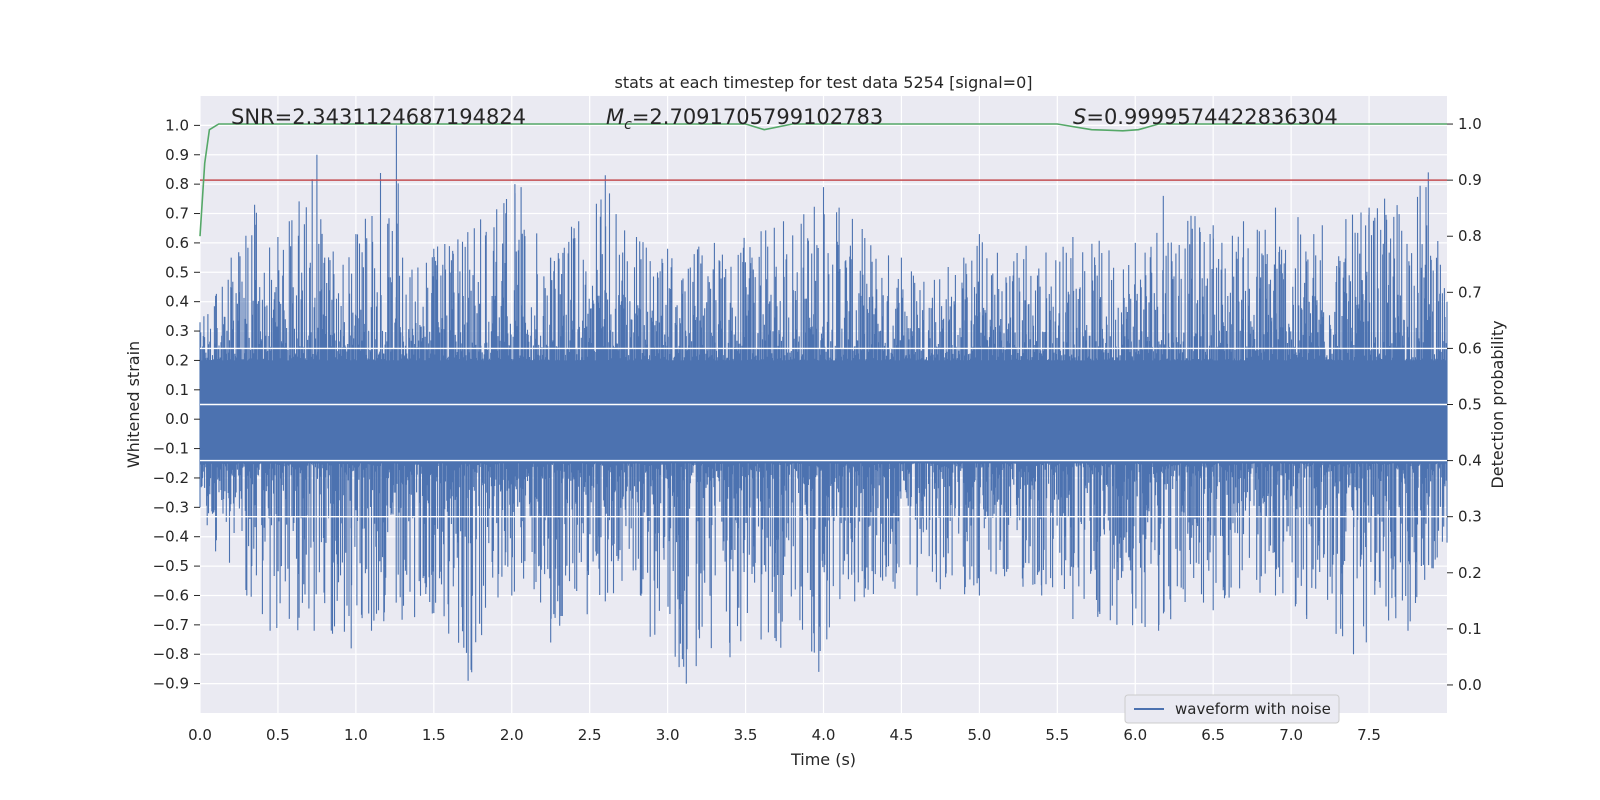 The width and height of the screenshot is (1600, 800). Describe the element at coordinates (434, 735) in the screenshot. I see `x-tick-label: 1.5` at that location.